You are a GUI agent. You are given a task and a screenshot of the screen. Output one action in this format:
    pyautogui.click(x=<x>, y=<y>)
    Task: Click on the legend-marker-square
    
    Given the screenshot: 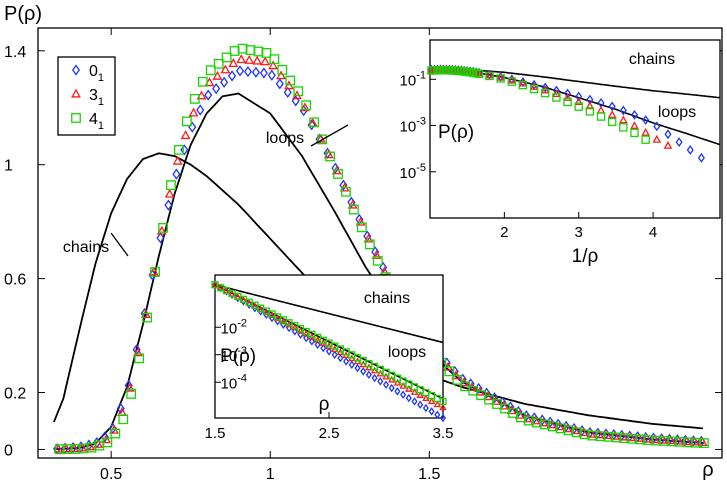 What is the action you would take?
    pyautogui.click(x=76, y=118)
    